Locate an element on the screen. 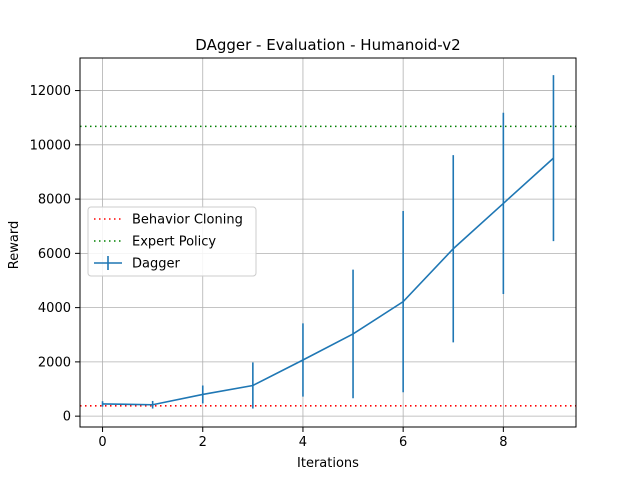 The width and height of the screenshot is (640, 480). y-tick-label: 10000 is located at coordinates (50, 145).